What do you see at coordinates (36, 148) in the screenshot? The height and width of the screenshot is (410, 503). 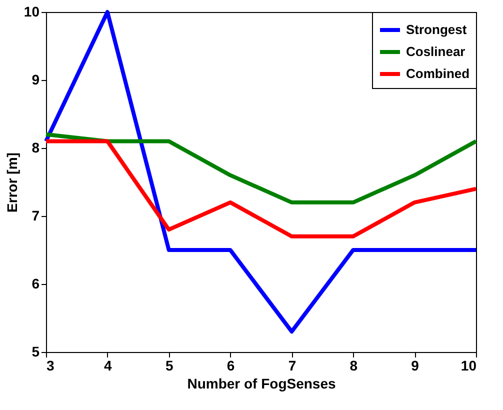 I see `y-tick-label: 8` at bounding box center [36, 148].